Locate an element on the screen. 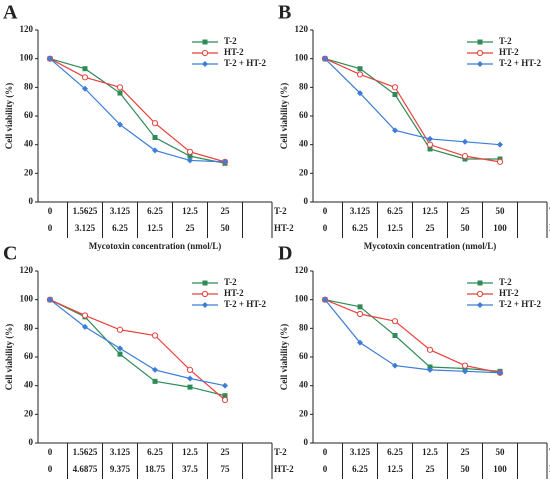  x-axis-label: Mycotoxin concentration (nmol/L) is located at coordinates (155, 246).